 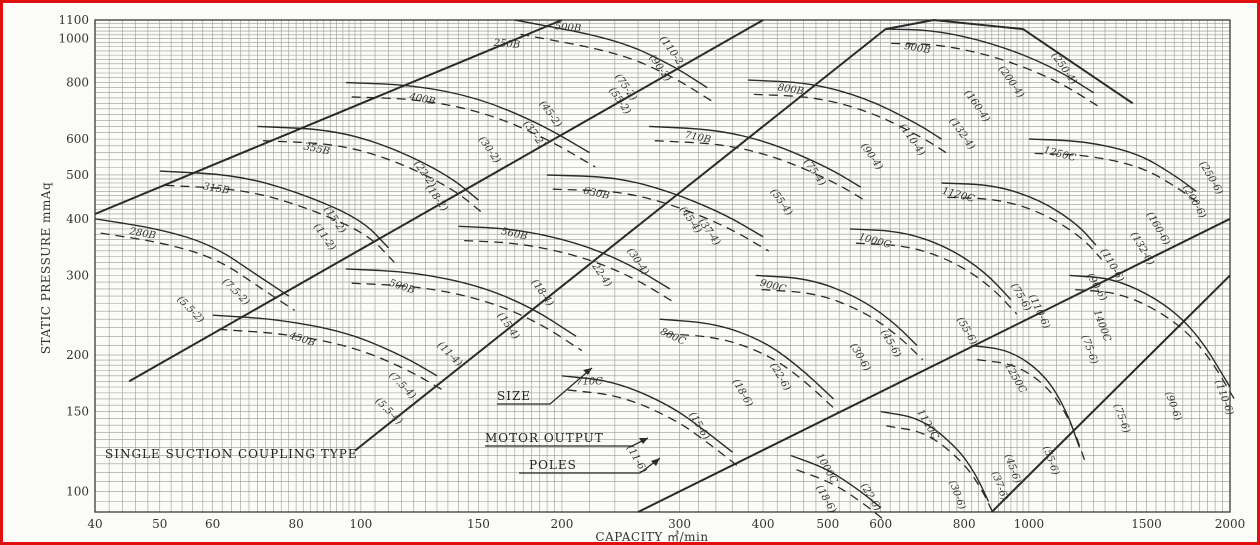 I want to click on curve-label: 800C, so click(x=672, y=336).